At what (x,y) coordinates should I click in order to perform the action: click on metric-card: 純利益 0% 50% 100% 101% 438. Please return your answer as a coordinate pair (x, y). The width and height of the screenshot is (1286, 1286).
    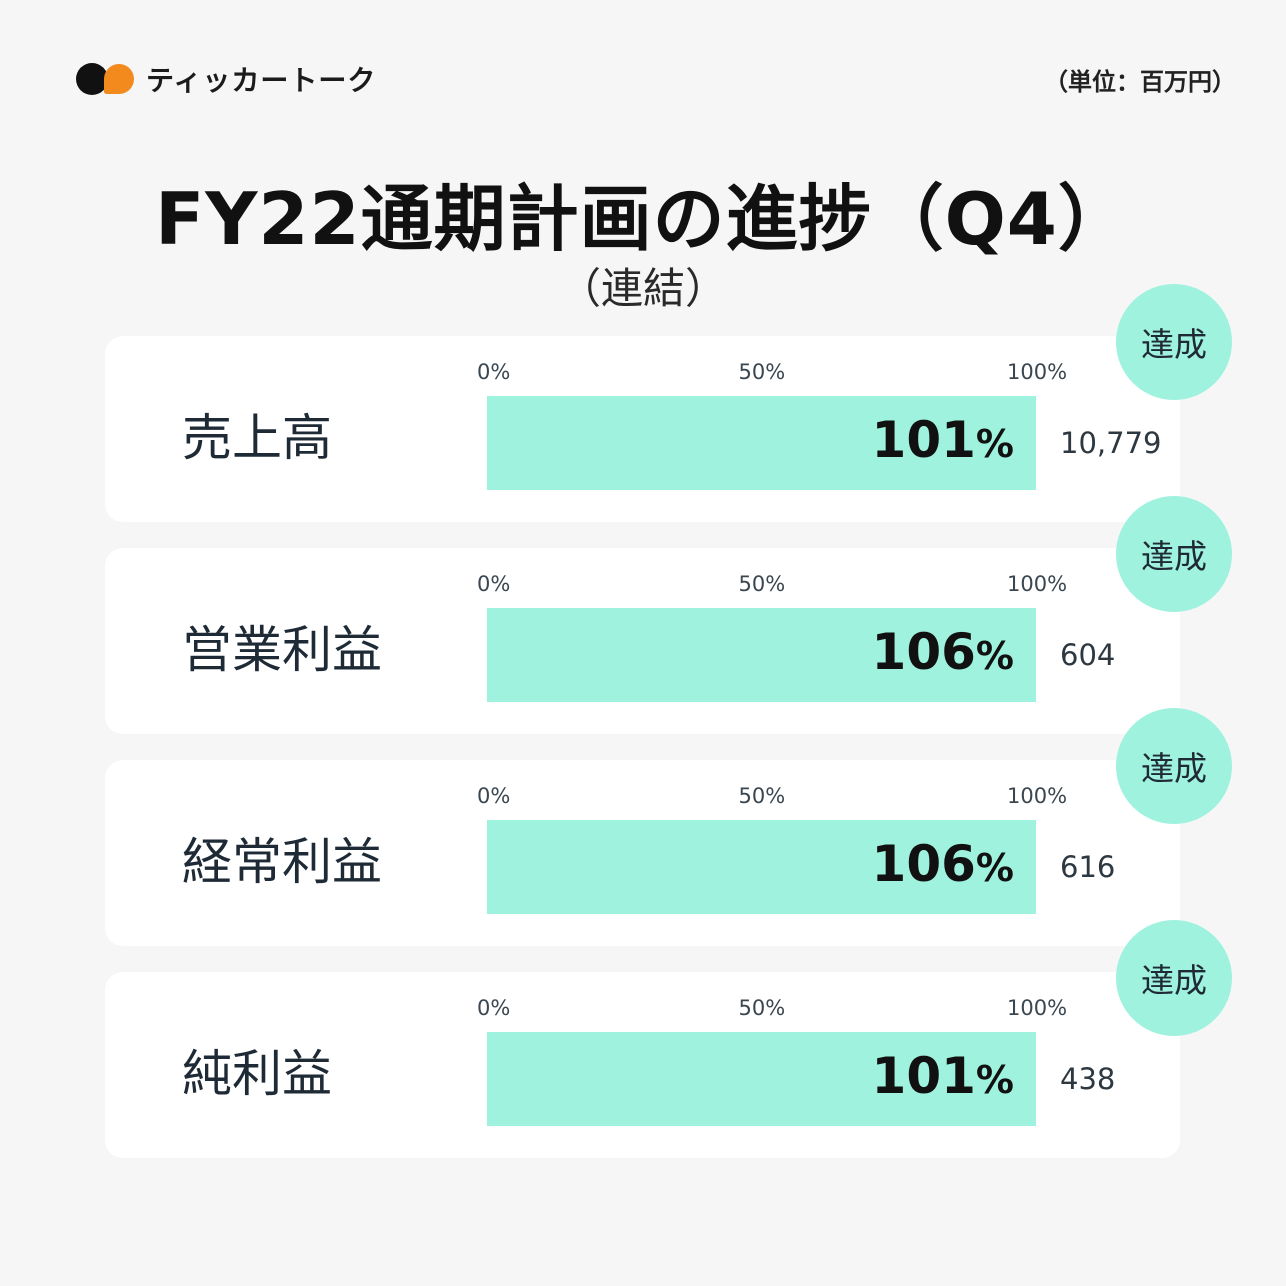
    Looking at the image, I should click on (642, 1065).